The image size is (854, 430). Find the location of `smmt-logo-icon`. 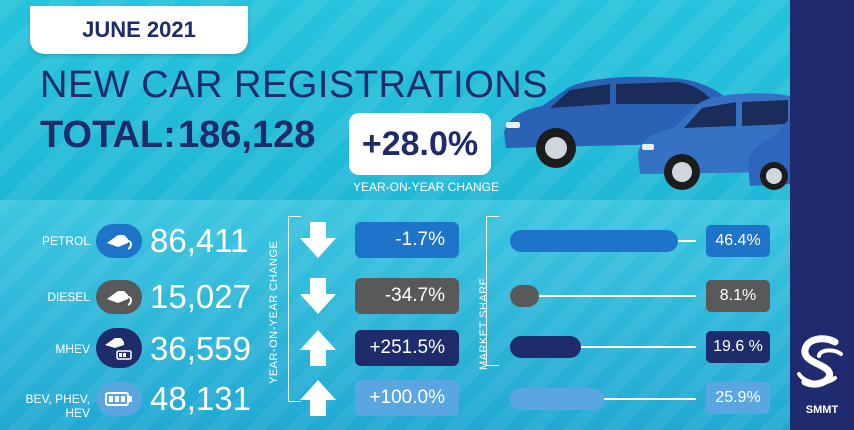

smmt-logo-icon is located at coordinates (820, 361).